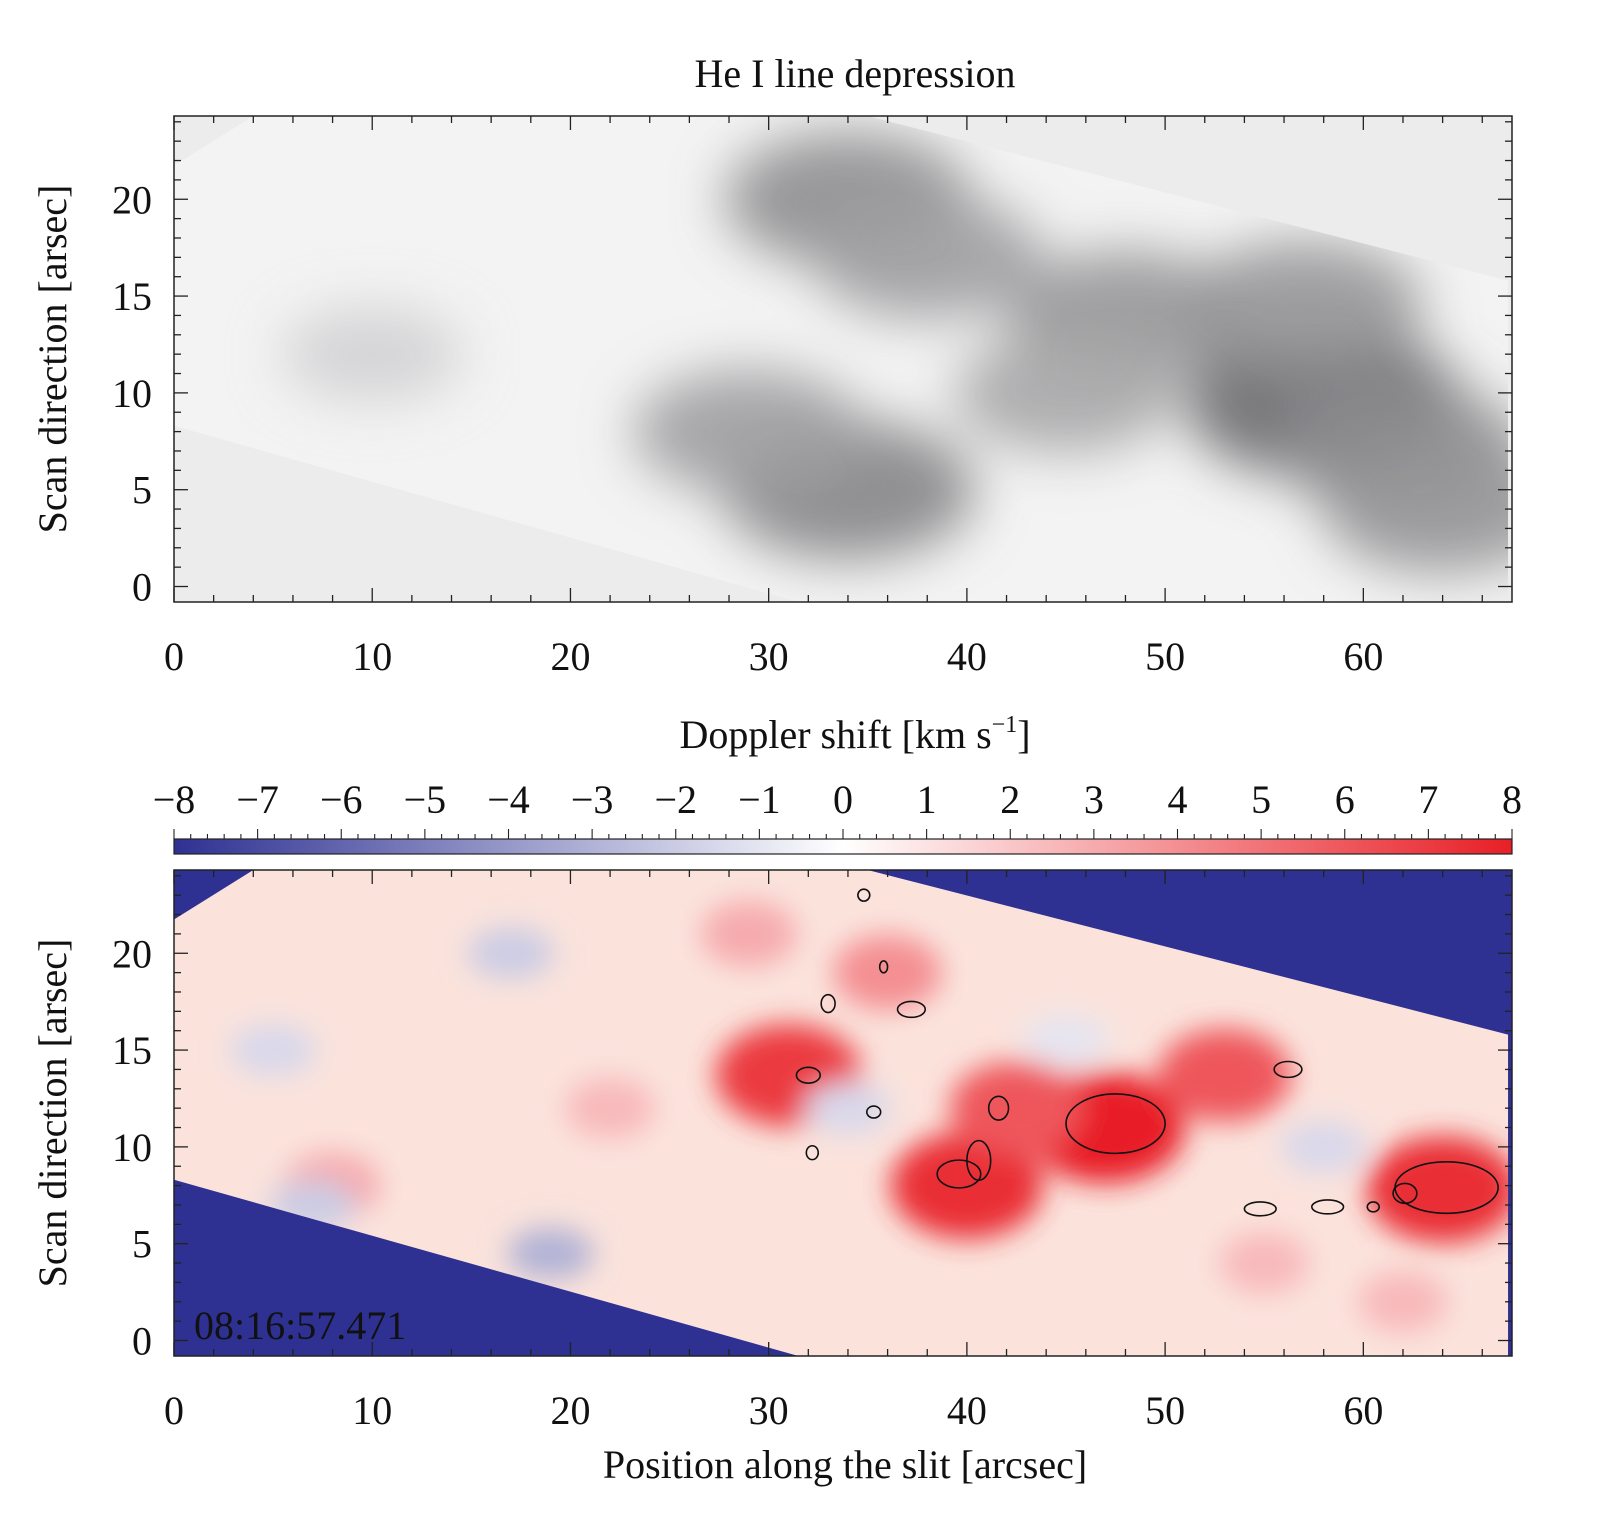 This screenshot has width=1601, height=1520. What do you see at coordinates (174, 799) in the screenshot?
I see `colorbar-tick-label: −8` at bounding box center [174, 799].